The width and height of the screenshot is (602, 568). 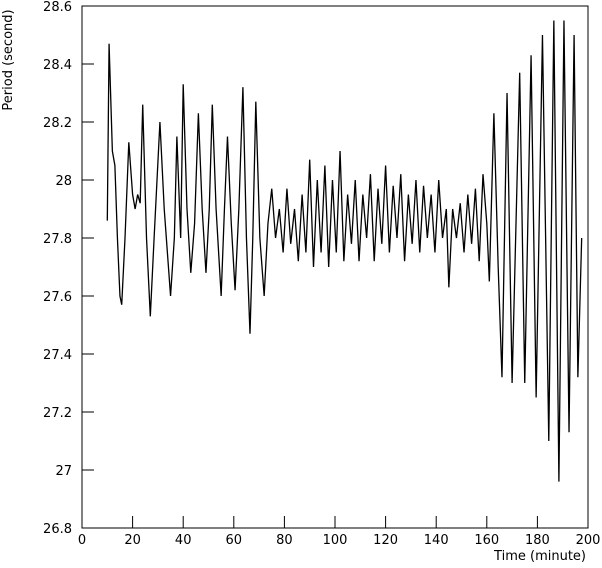 I want to click on y-tick-label: 27.2, so click(x=57, y=413).